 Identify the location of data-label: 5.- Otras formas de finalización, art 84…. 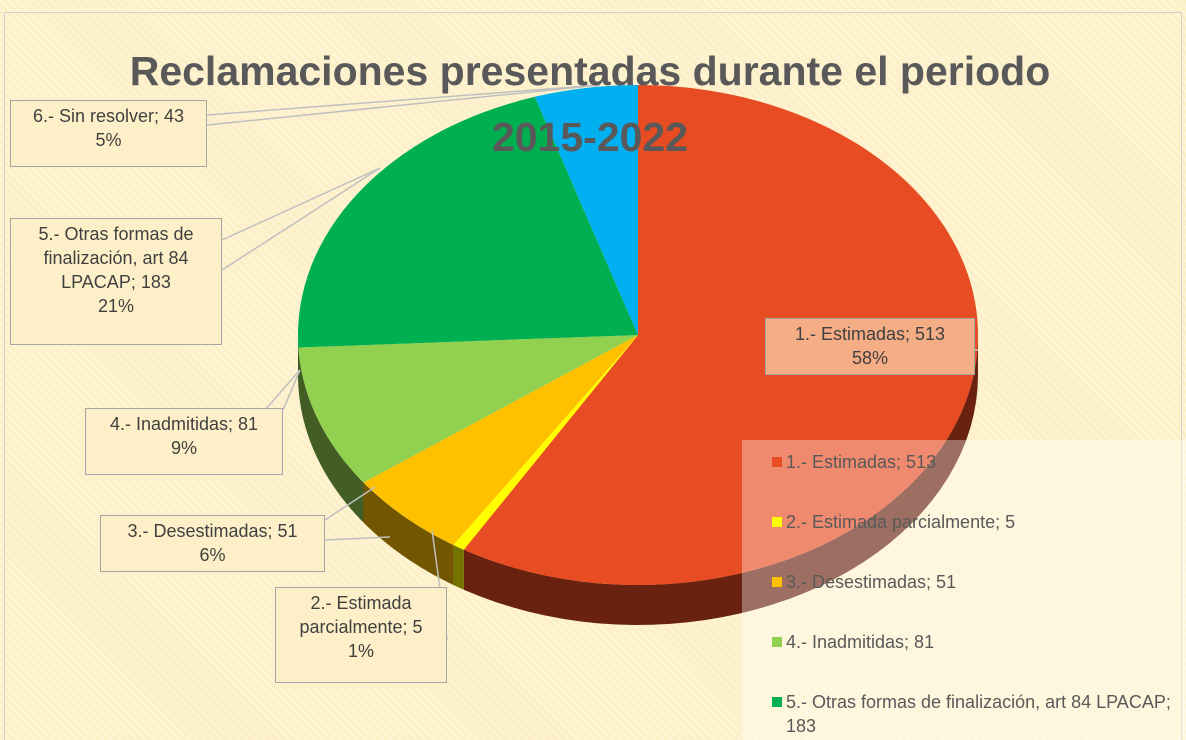
(116, 281).